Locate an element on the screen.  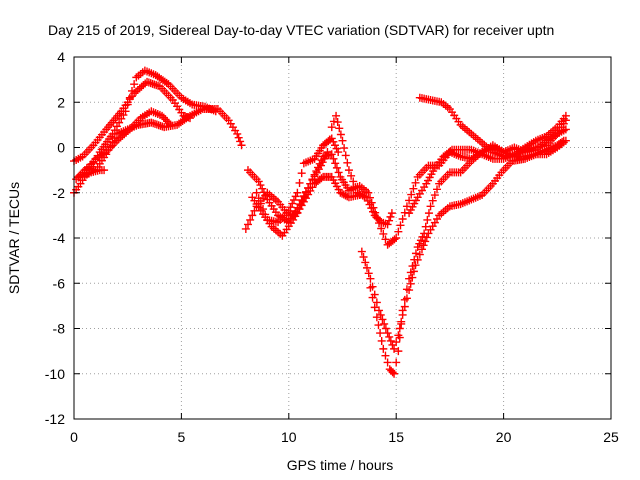
x-tick-label: 25 is located at coordinates (611, 437).